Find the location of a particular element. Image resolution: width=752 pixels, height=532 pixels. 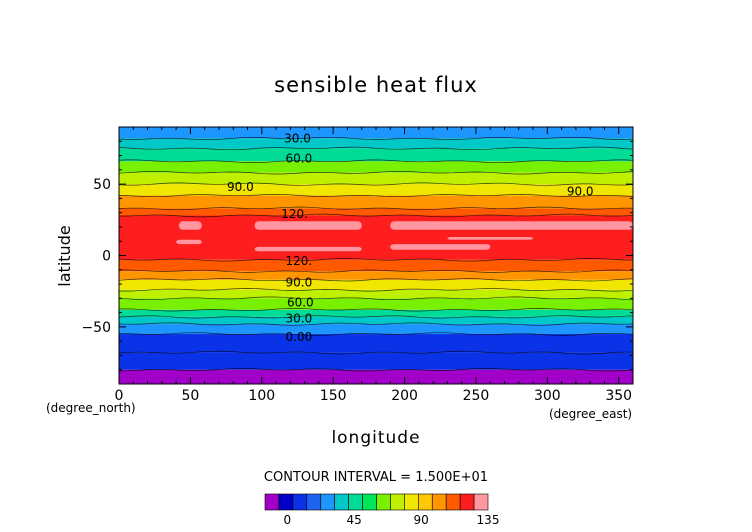

y-axis-unit: (degree_north) is located at coordinates (91, 408).